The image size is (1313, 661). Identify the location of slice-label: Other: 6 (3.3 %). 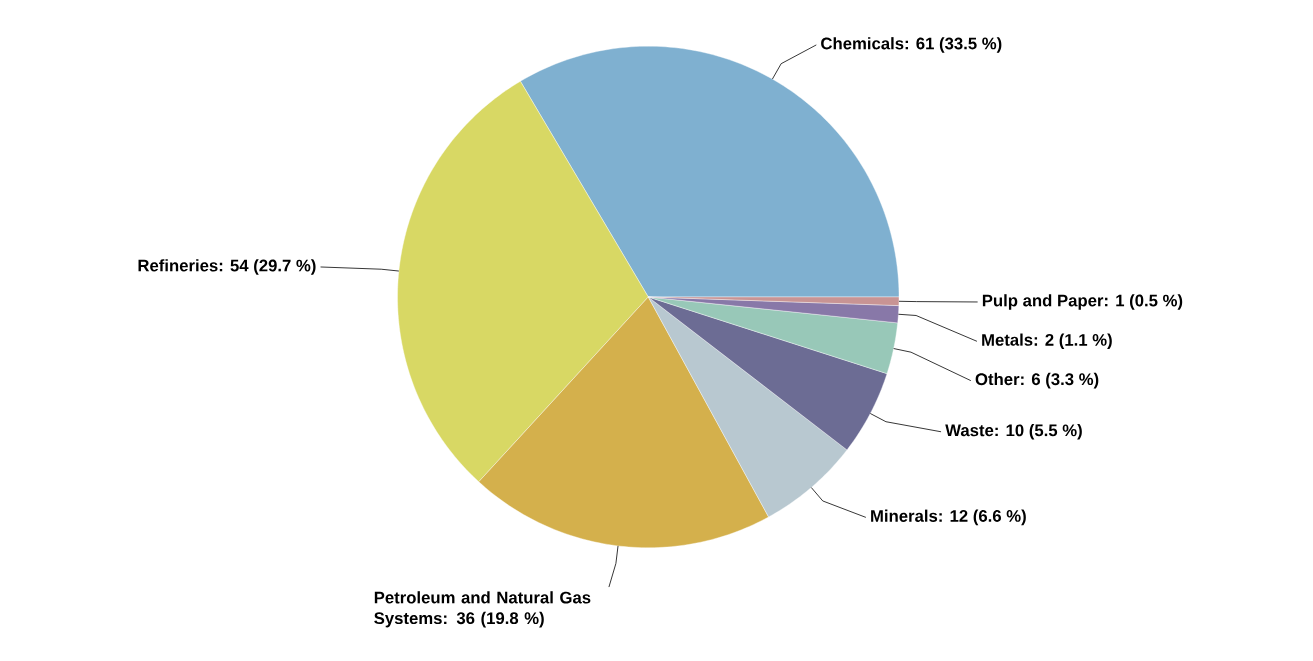
(1037, 380).